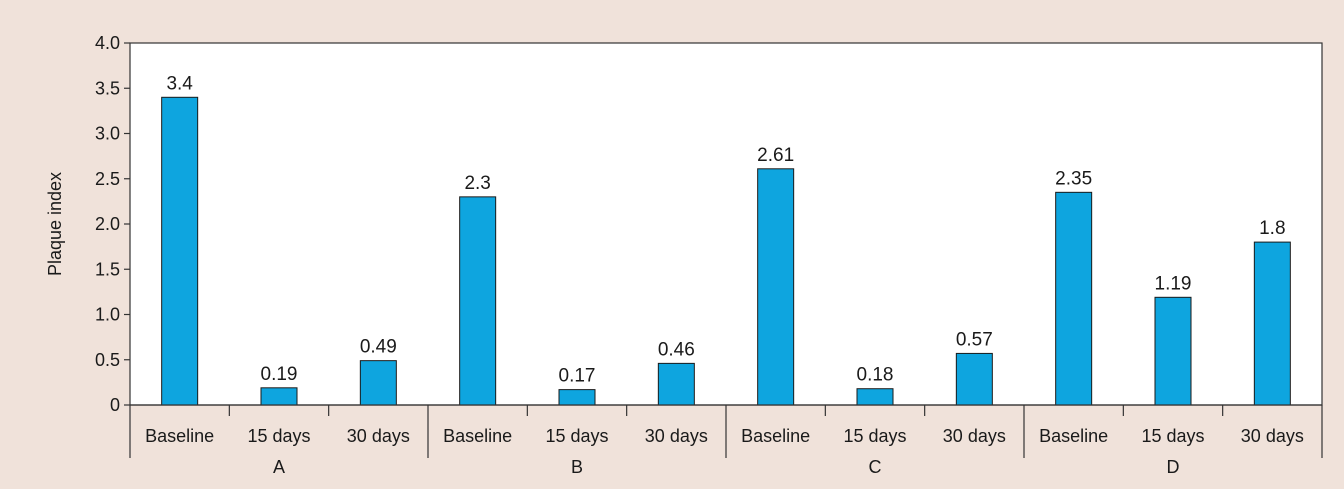  I want to click on data-label: 2.61, so click(775, 155).